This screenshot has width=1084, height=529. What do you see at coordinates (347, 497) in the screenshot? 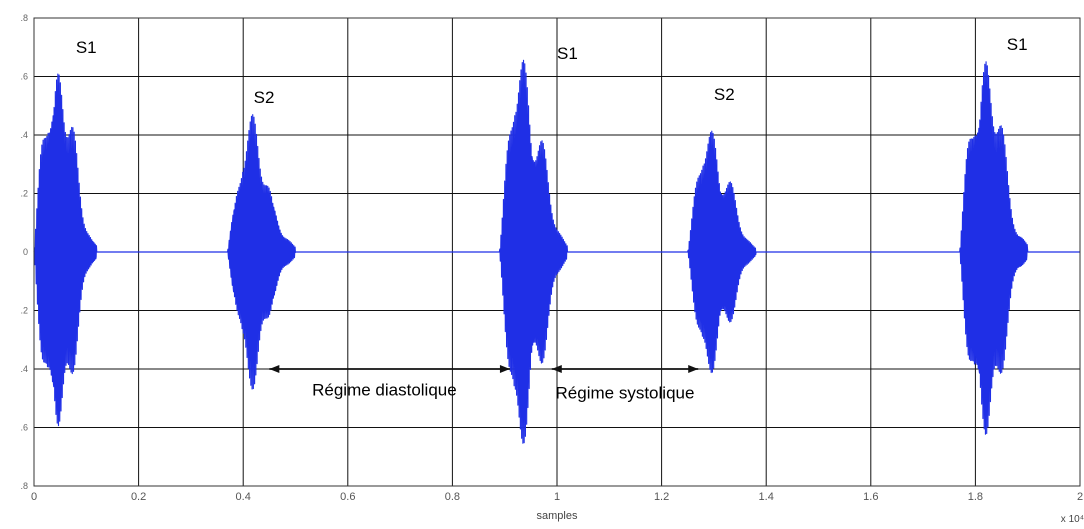
I see `x-tick-label-3: 0.6` at bounding box center [347, 497].